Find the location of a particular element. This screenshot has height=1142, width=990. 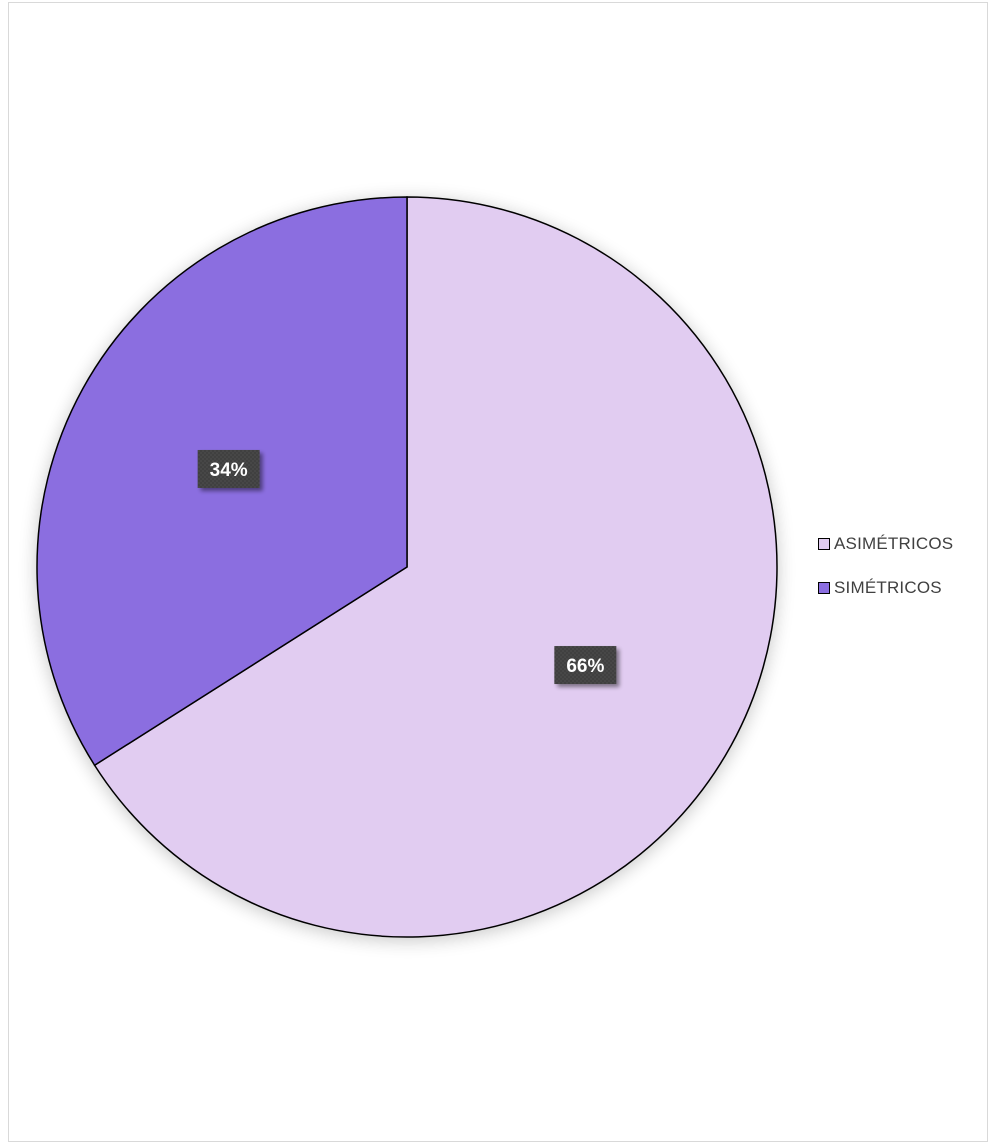

legend-item-asimetricos: ASIMÉTRICOS is located at coordinates (885, 544).